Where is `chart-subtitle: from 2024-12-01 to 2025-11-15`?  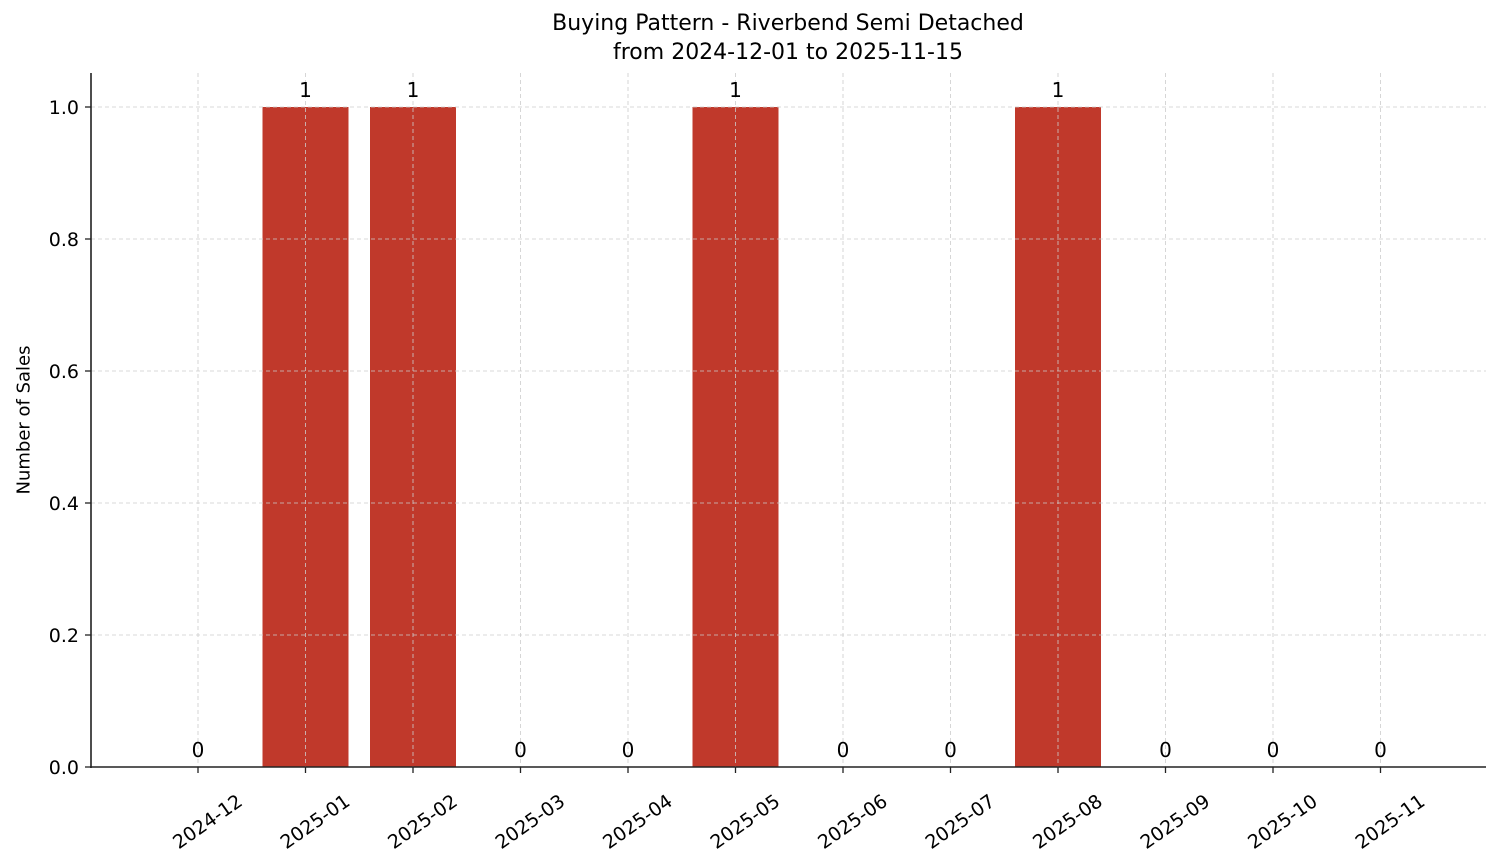
chart-subtitle: from 2024-12-01 to 2025-11-15 is located at coordinates (788, 52).